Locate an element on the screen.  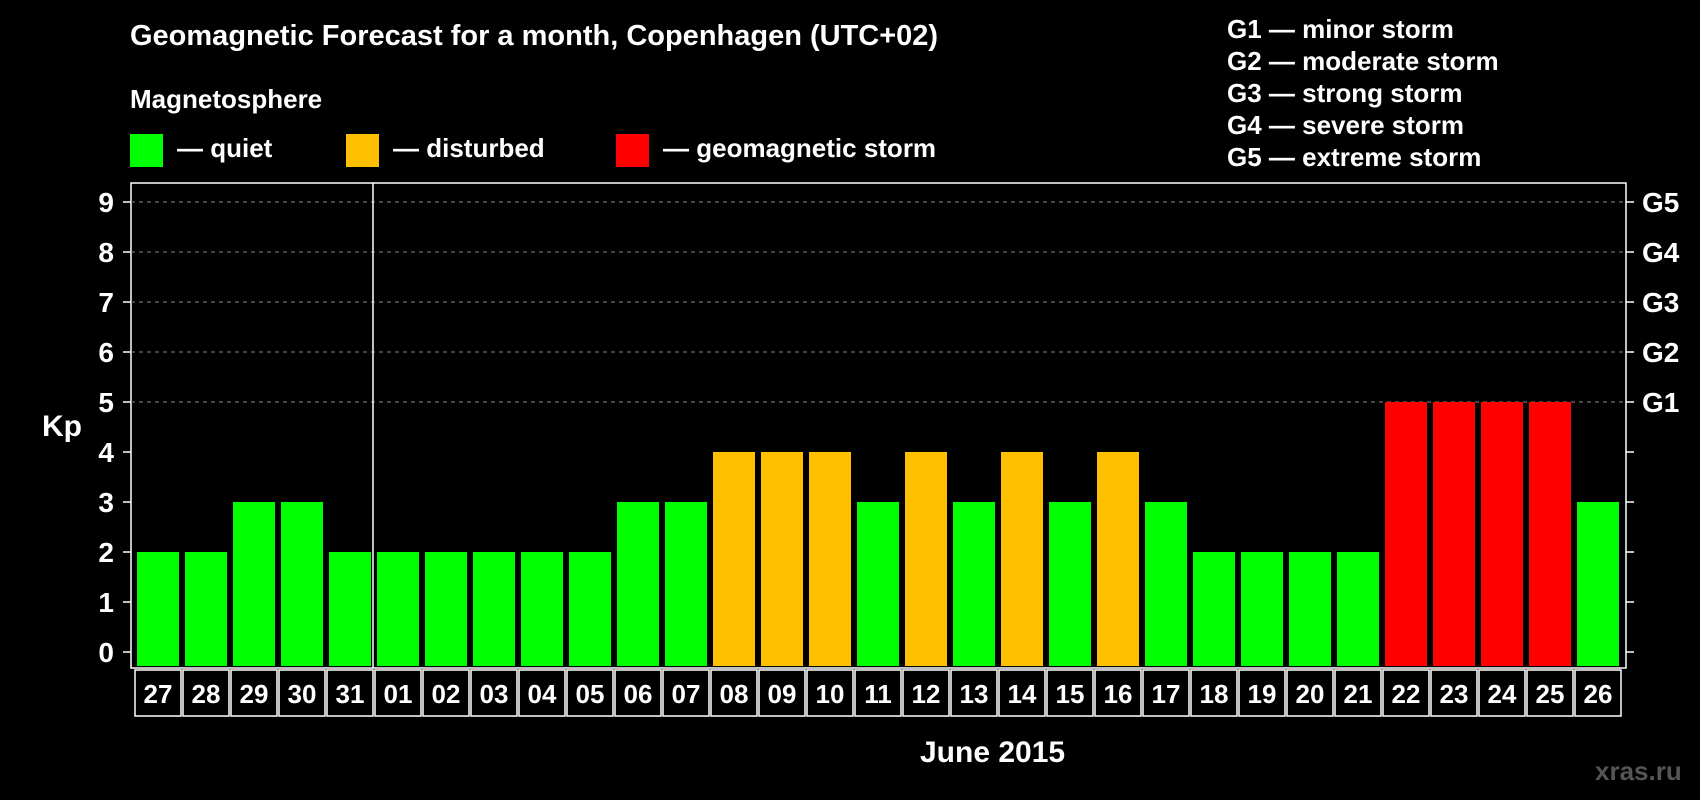
x-tick-label-11: 11 is located at coordinates (878, 694).